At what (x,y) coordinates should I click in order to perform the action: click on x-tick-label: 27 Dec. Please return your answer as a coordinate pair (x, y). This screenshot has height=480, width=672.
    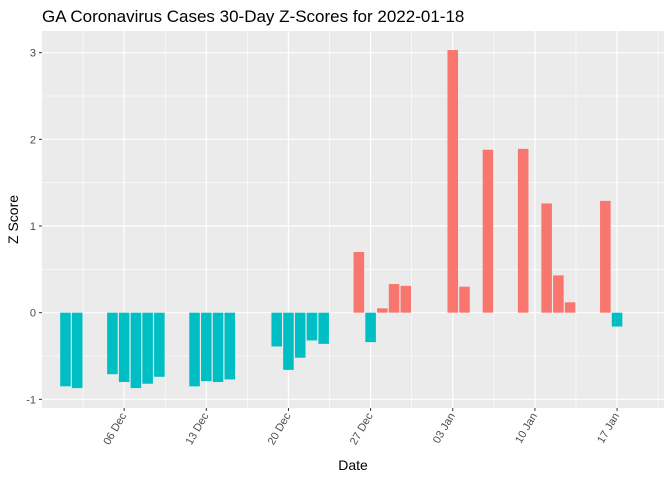
    Looking at the image, I should click on (362, 429).